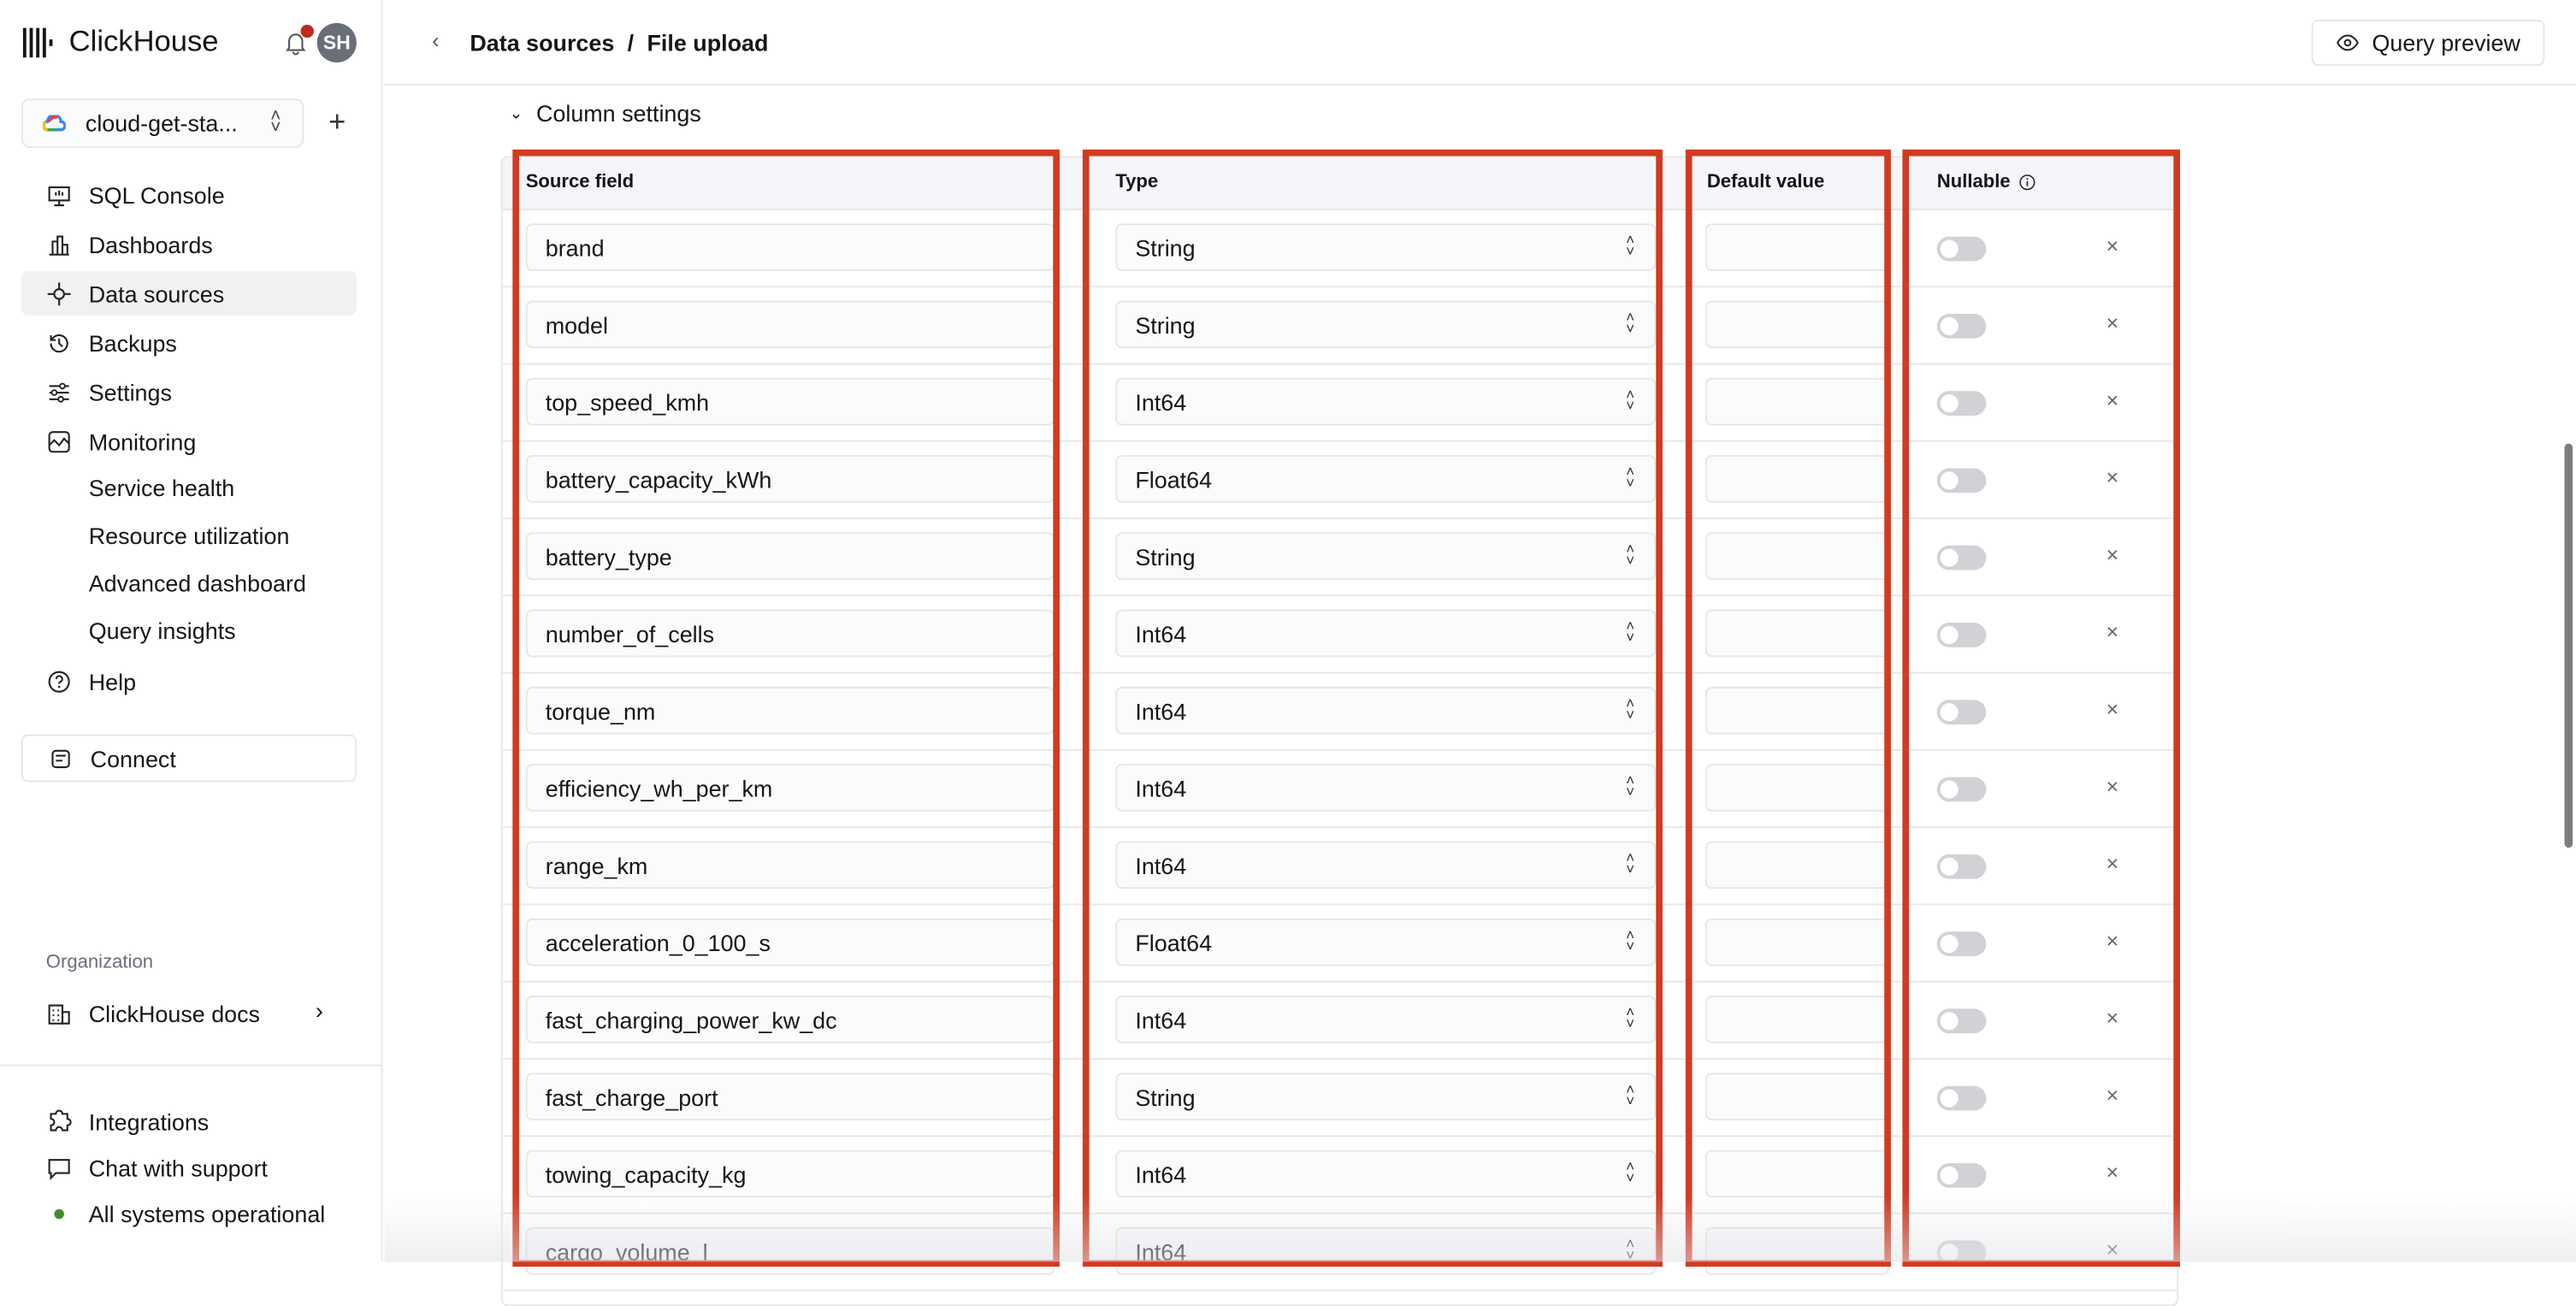  What do you see at coordinates (189, 1121) in the screenshot?
I see `sidebar-item-integrations: Integrations` at bounding box center [189, 1121].